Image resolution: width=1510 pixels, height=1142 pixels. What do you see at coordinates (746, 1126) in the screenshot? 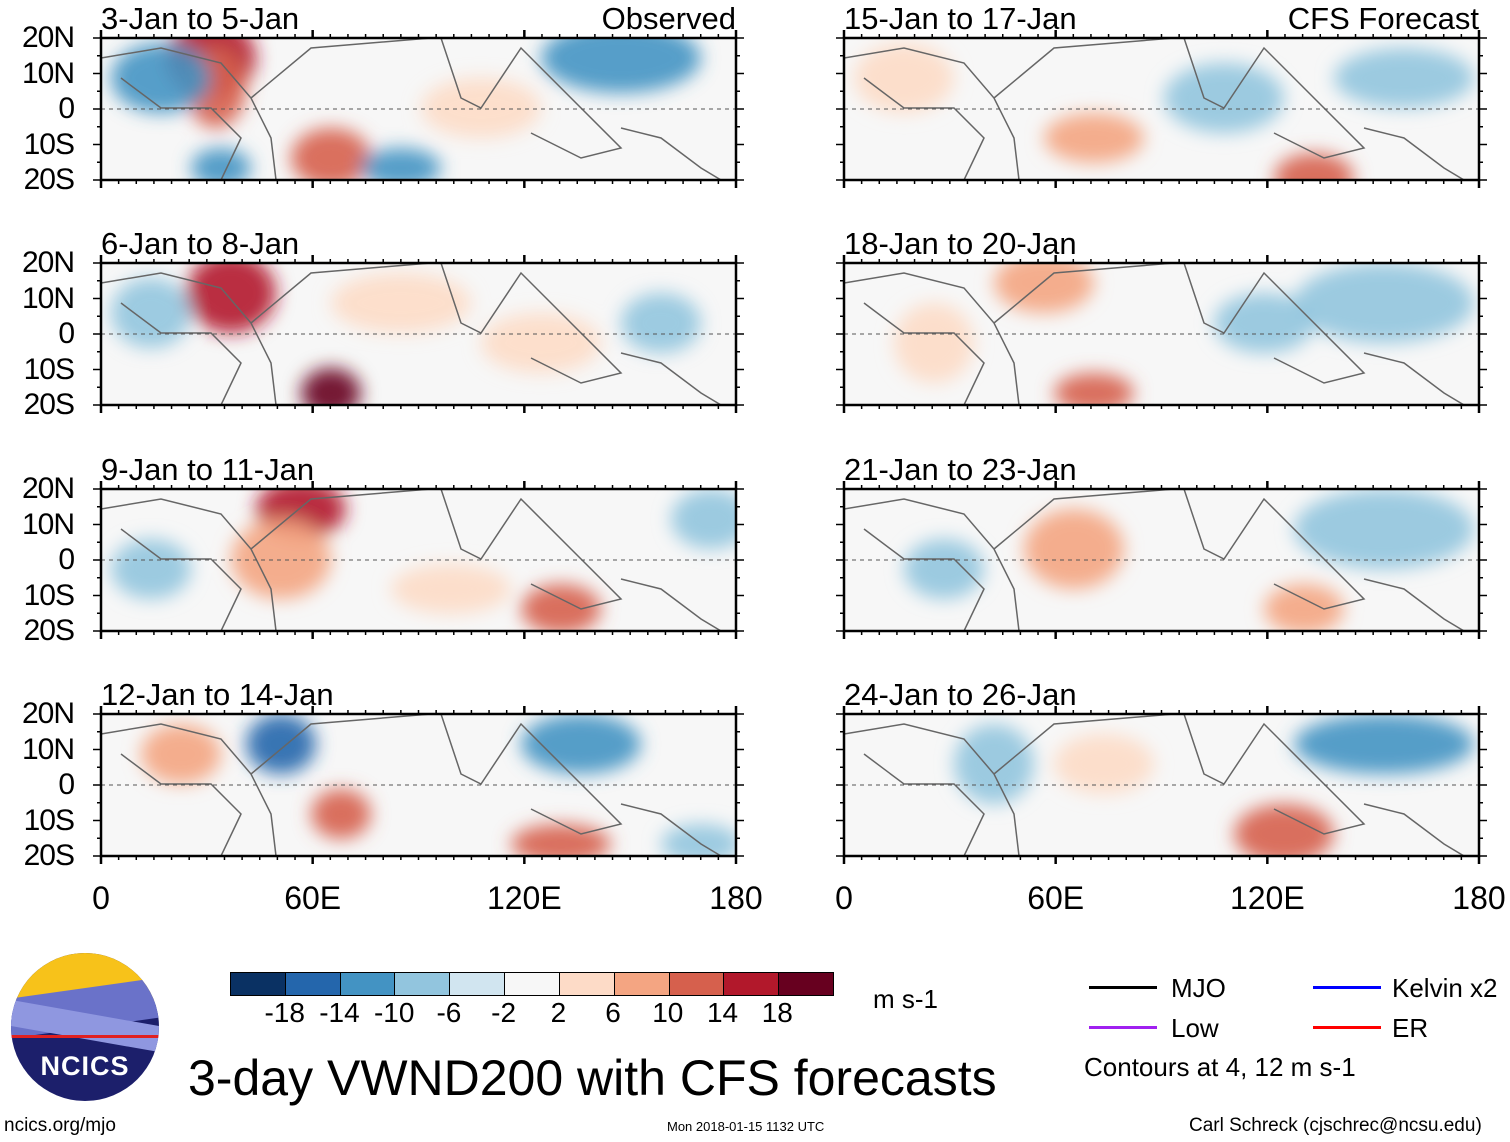
I see `footer-timestamp: Mon 2018-01-15 1132 UTC` at bounding box center [746, 1126].